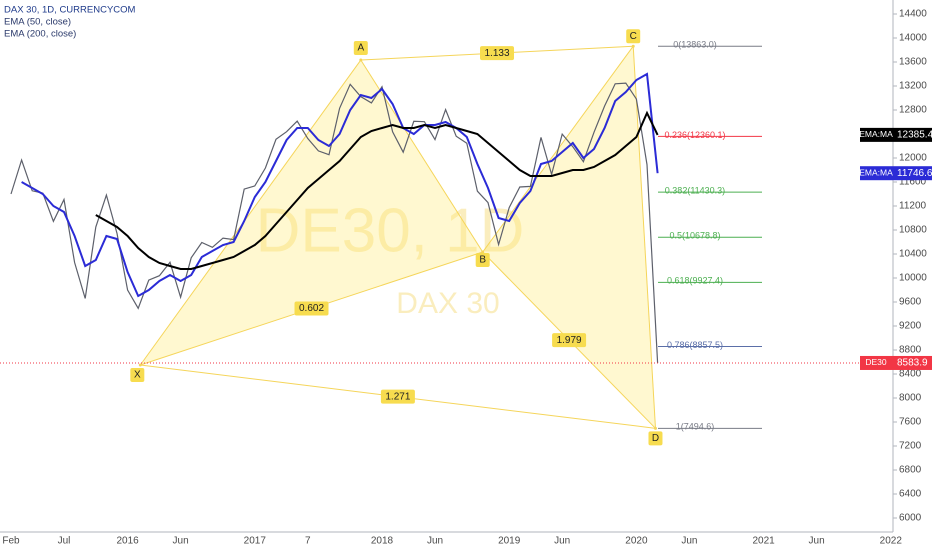 This screenshot has height=550, width=932. Describe the element at coordinates (694, 135) in the screenshot. I see `fib-label: 0.236(12360.1)` at that location.